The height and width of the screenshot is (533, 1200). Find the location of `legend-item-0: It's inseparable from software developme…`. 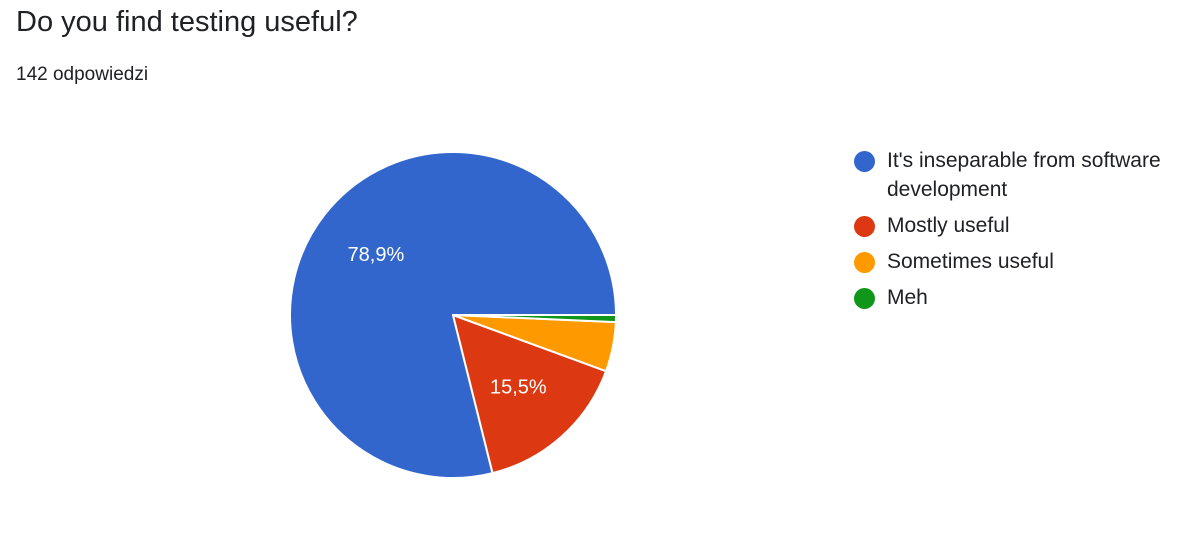

legend-item-0: It's inseparable from software developme… is located at coordinates (1024, 175).